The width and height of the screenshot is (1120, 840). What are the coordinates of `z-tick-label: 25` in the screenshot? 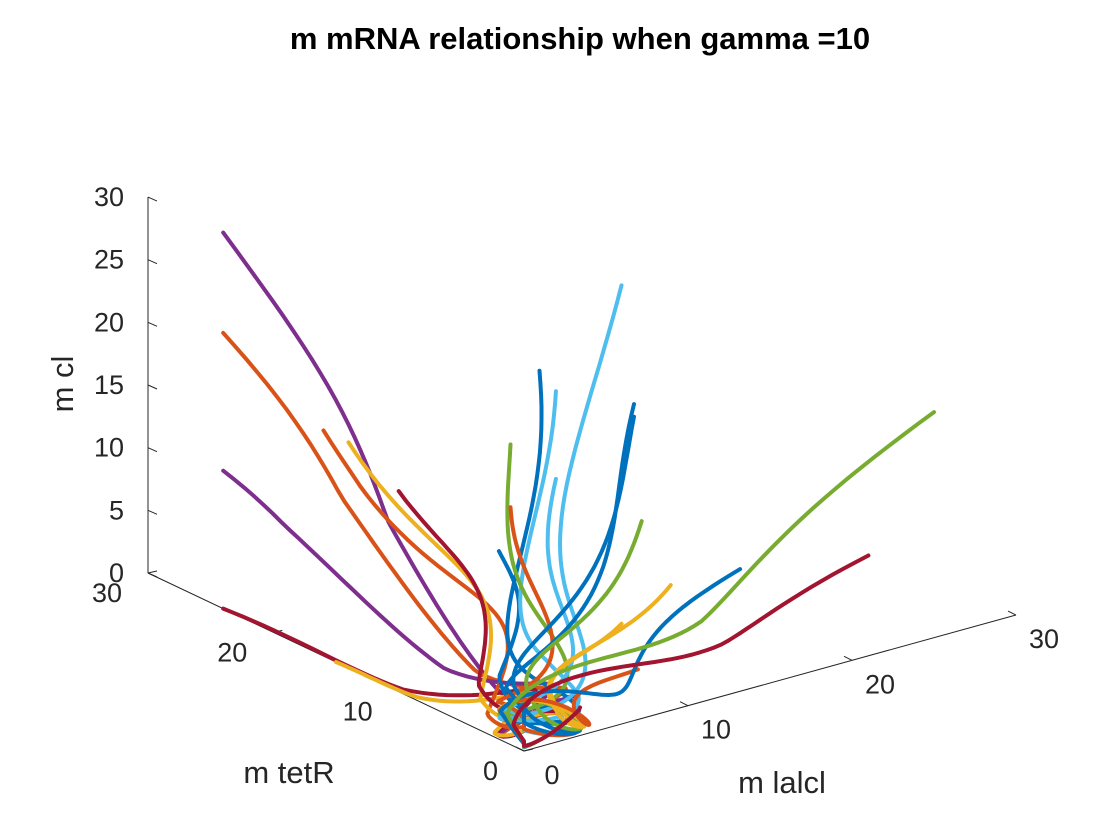 It's located at (109, 260).